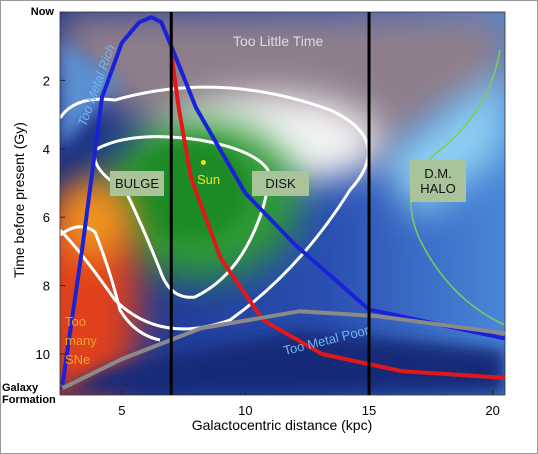 This screenshot has width=538, height=454. Describe the element at coordinates (121, 410) in the screenshot. I see `x-tick-label: 5` at that location.